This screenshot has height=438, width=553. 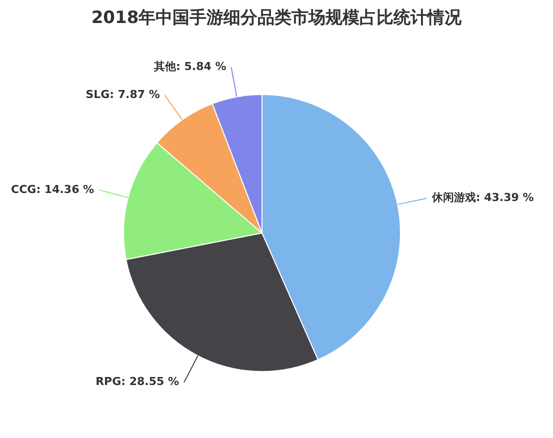 I want to click on slice-label: 休闲游戏: 43.39 %, so click(x=482, y=197).